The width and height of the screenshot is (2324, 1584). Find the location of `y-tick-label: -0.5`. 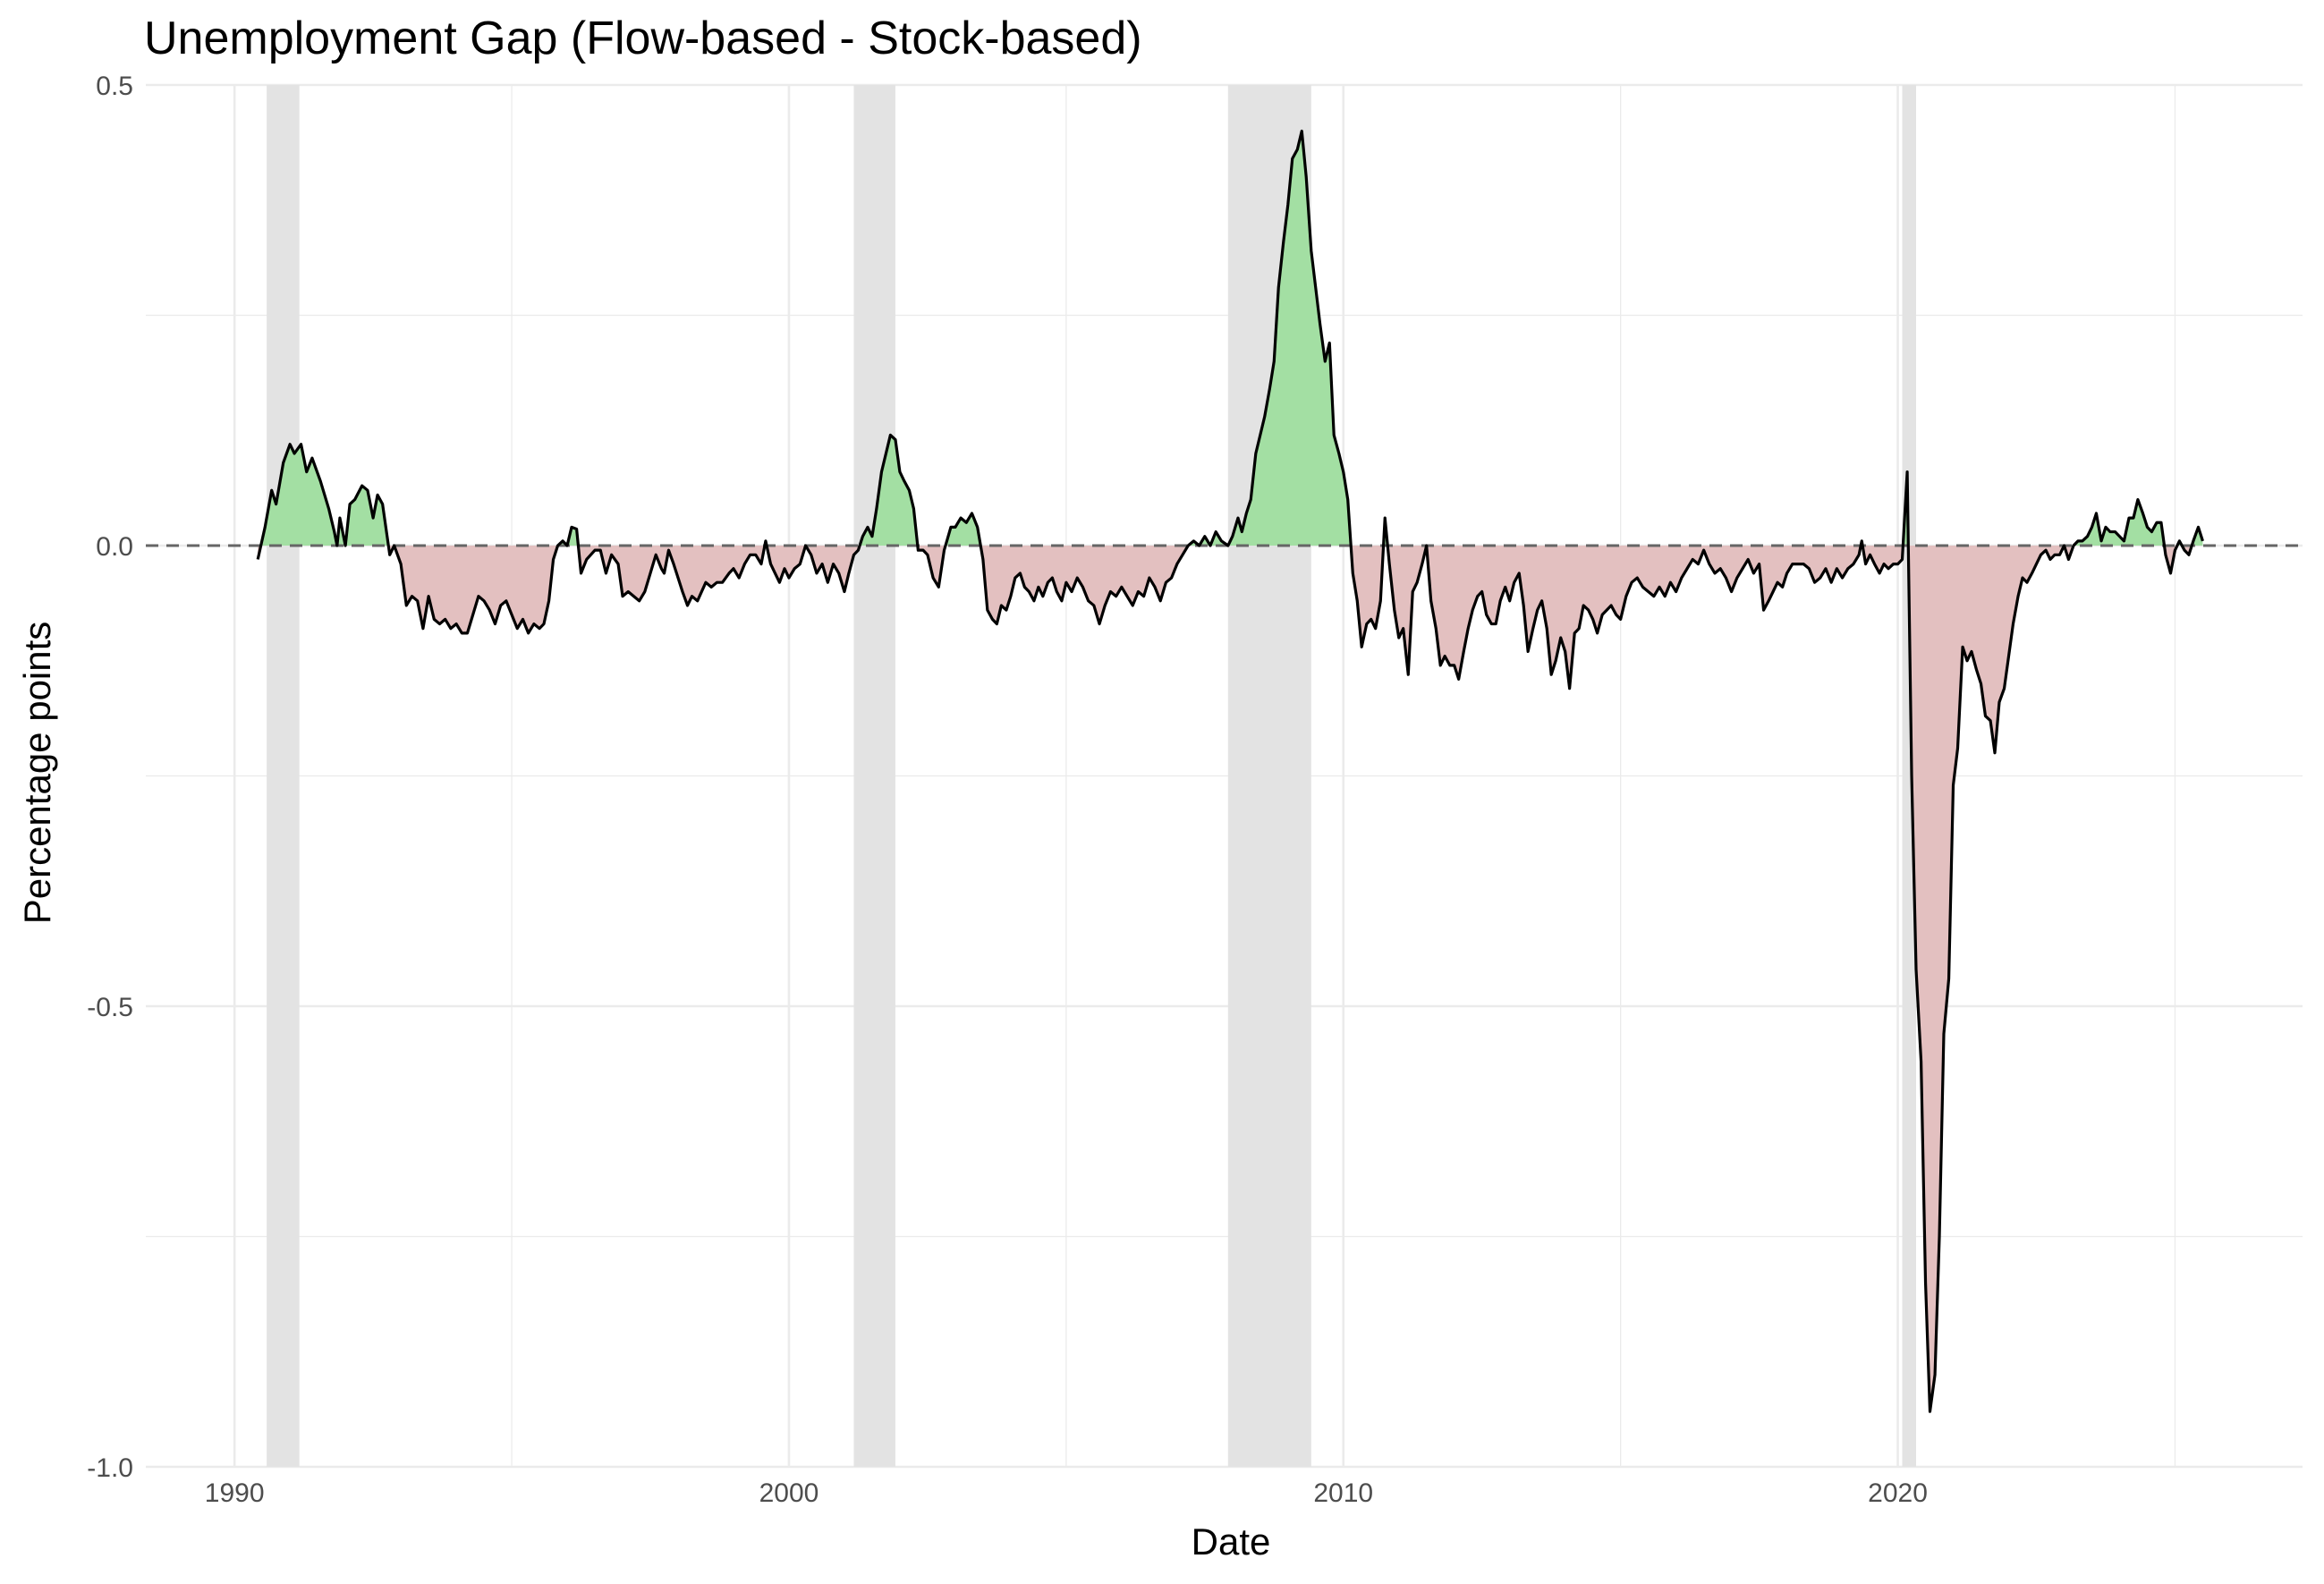

y-tick-label: -0.5 is located at coordinates (110, 1007).